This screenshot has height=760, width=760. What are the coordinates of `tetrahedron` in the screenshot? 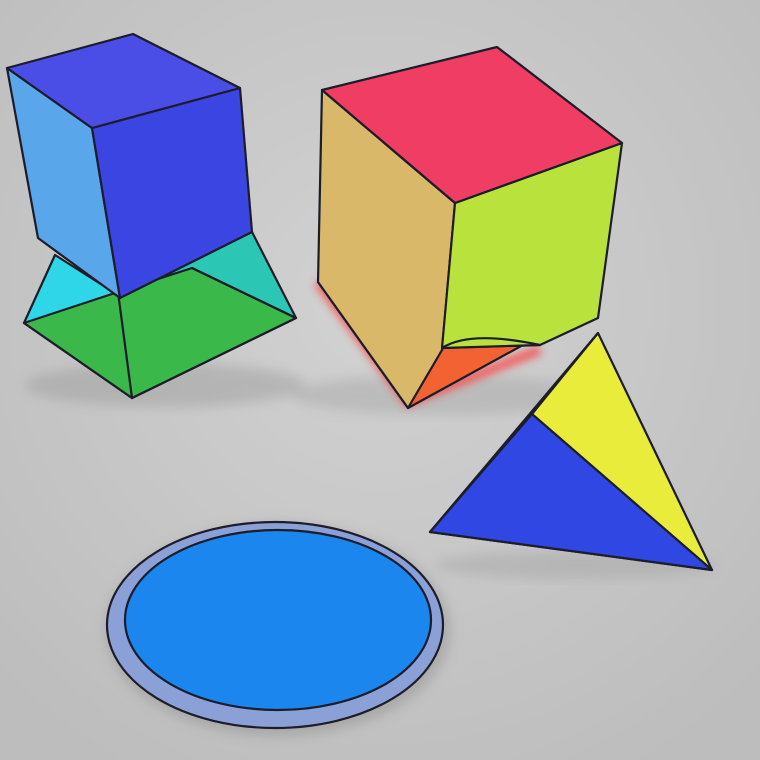 It's located at (571, 455).